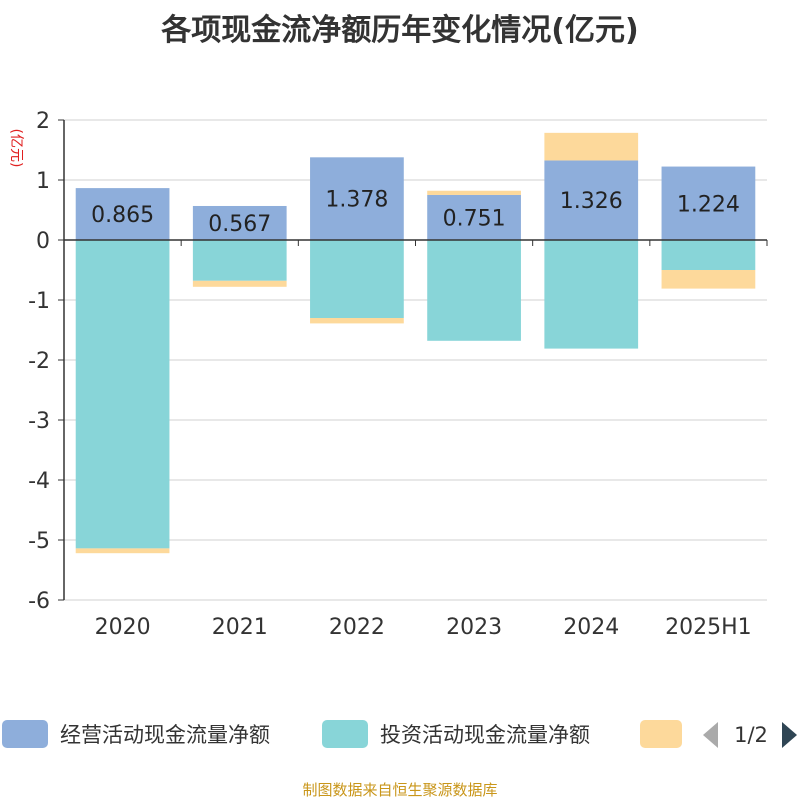 This screenshot has height=800, width=800. Describe the element at coordinates (357, 627) in the screenshot. I see `x-tick-label: 2022` at that location.